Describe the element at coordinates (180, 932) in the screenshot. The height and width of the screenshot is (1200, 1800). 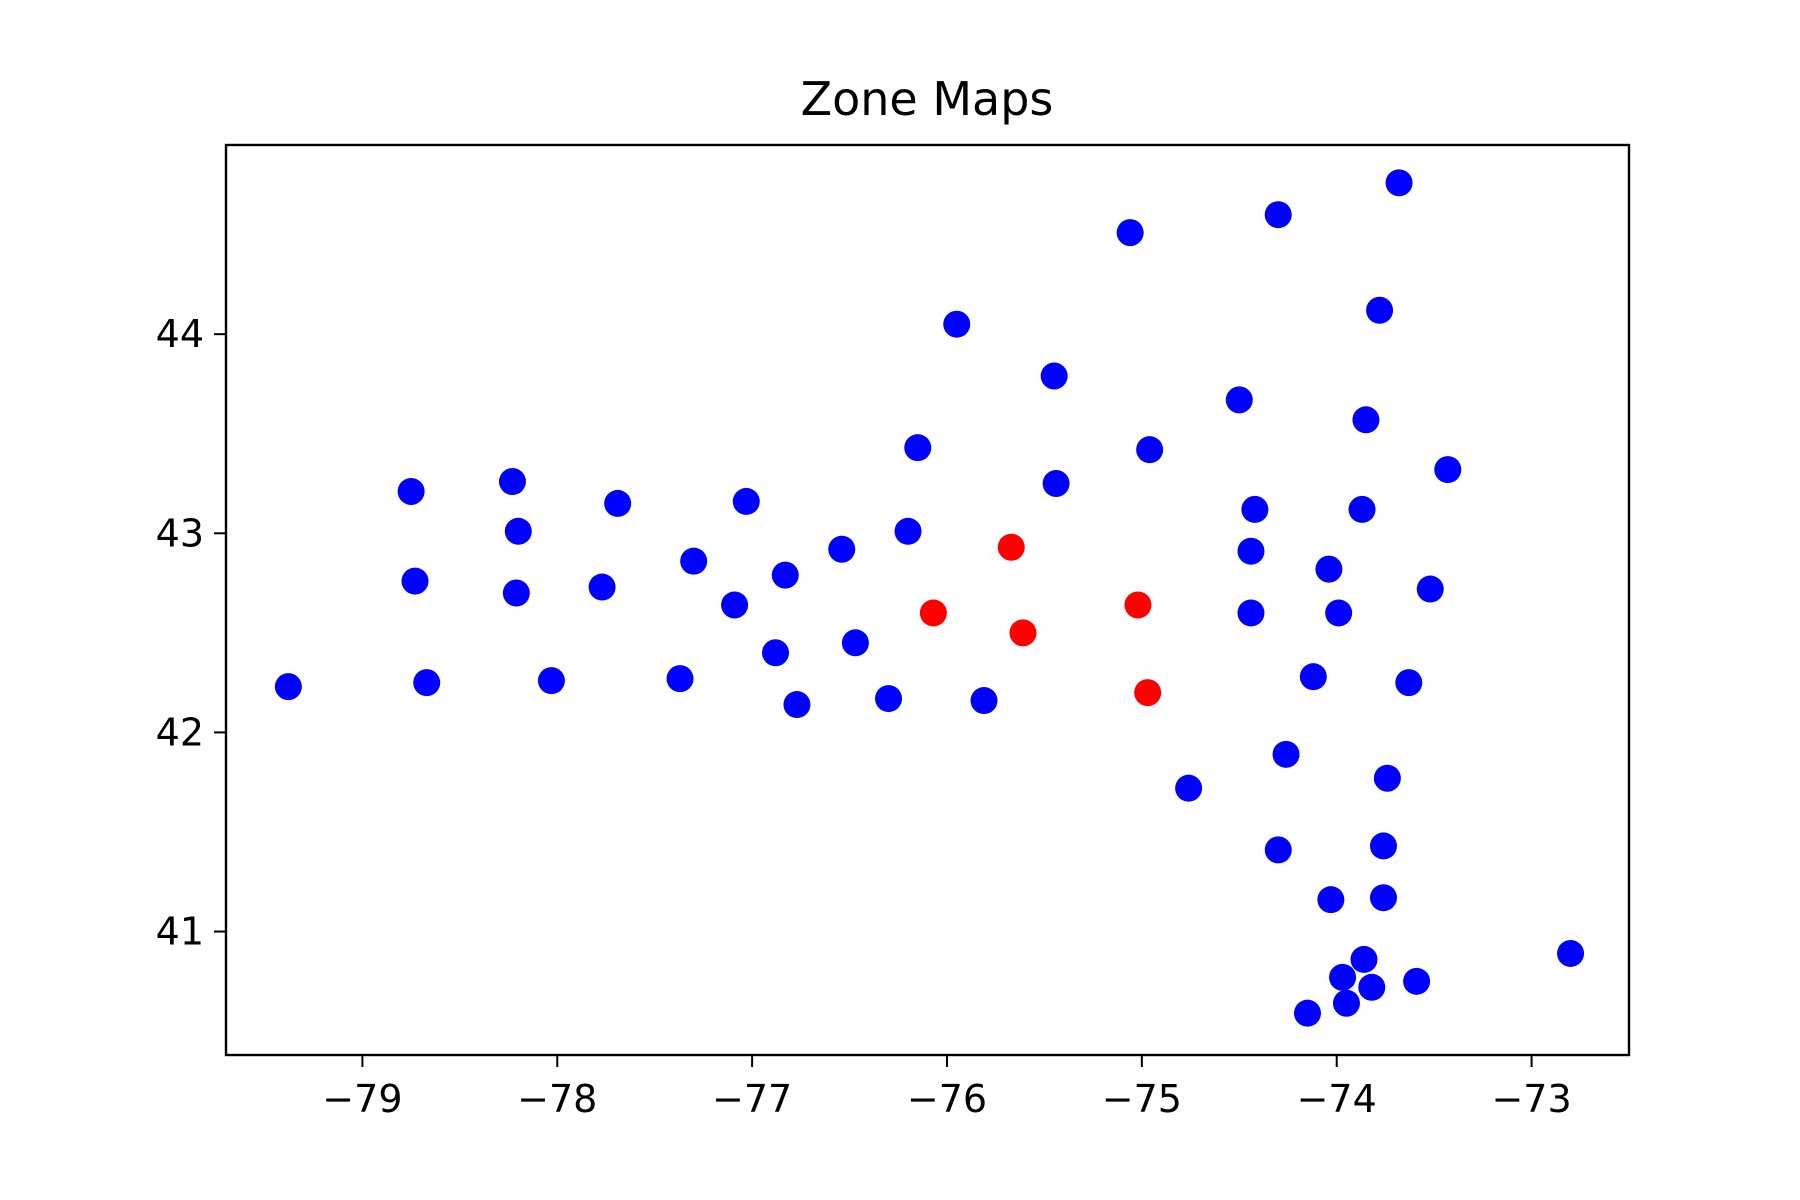
I see `y-tick-label: 41` at that location.